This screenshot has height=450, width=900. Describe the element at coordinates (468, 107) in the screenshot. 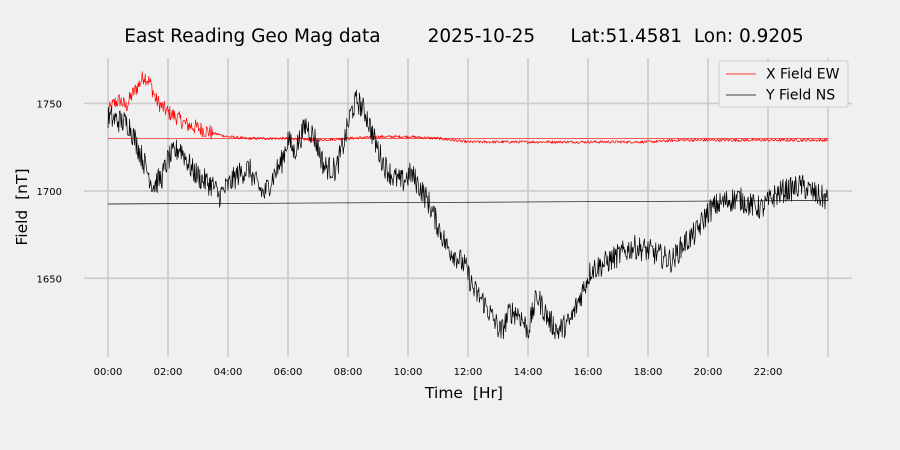

I see `series-line-x-field` at that location.